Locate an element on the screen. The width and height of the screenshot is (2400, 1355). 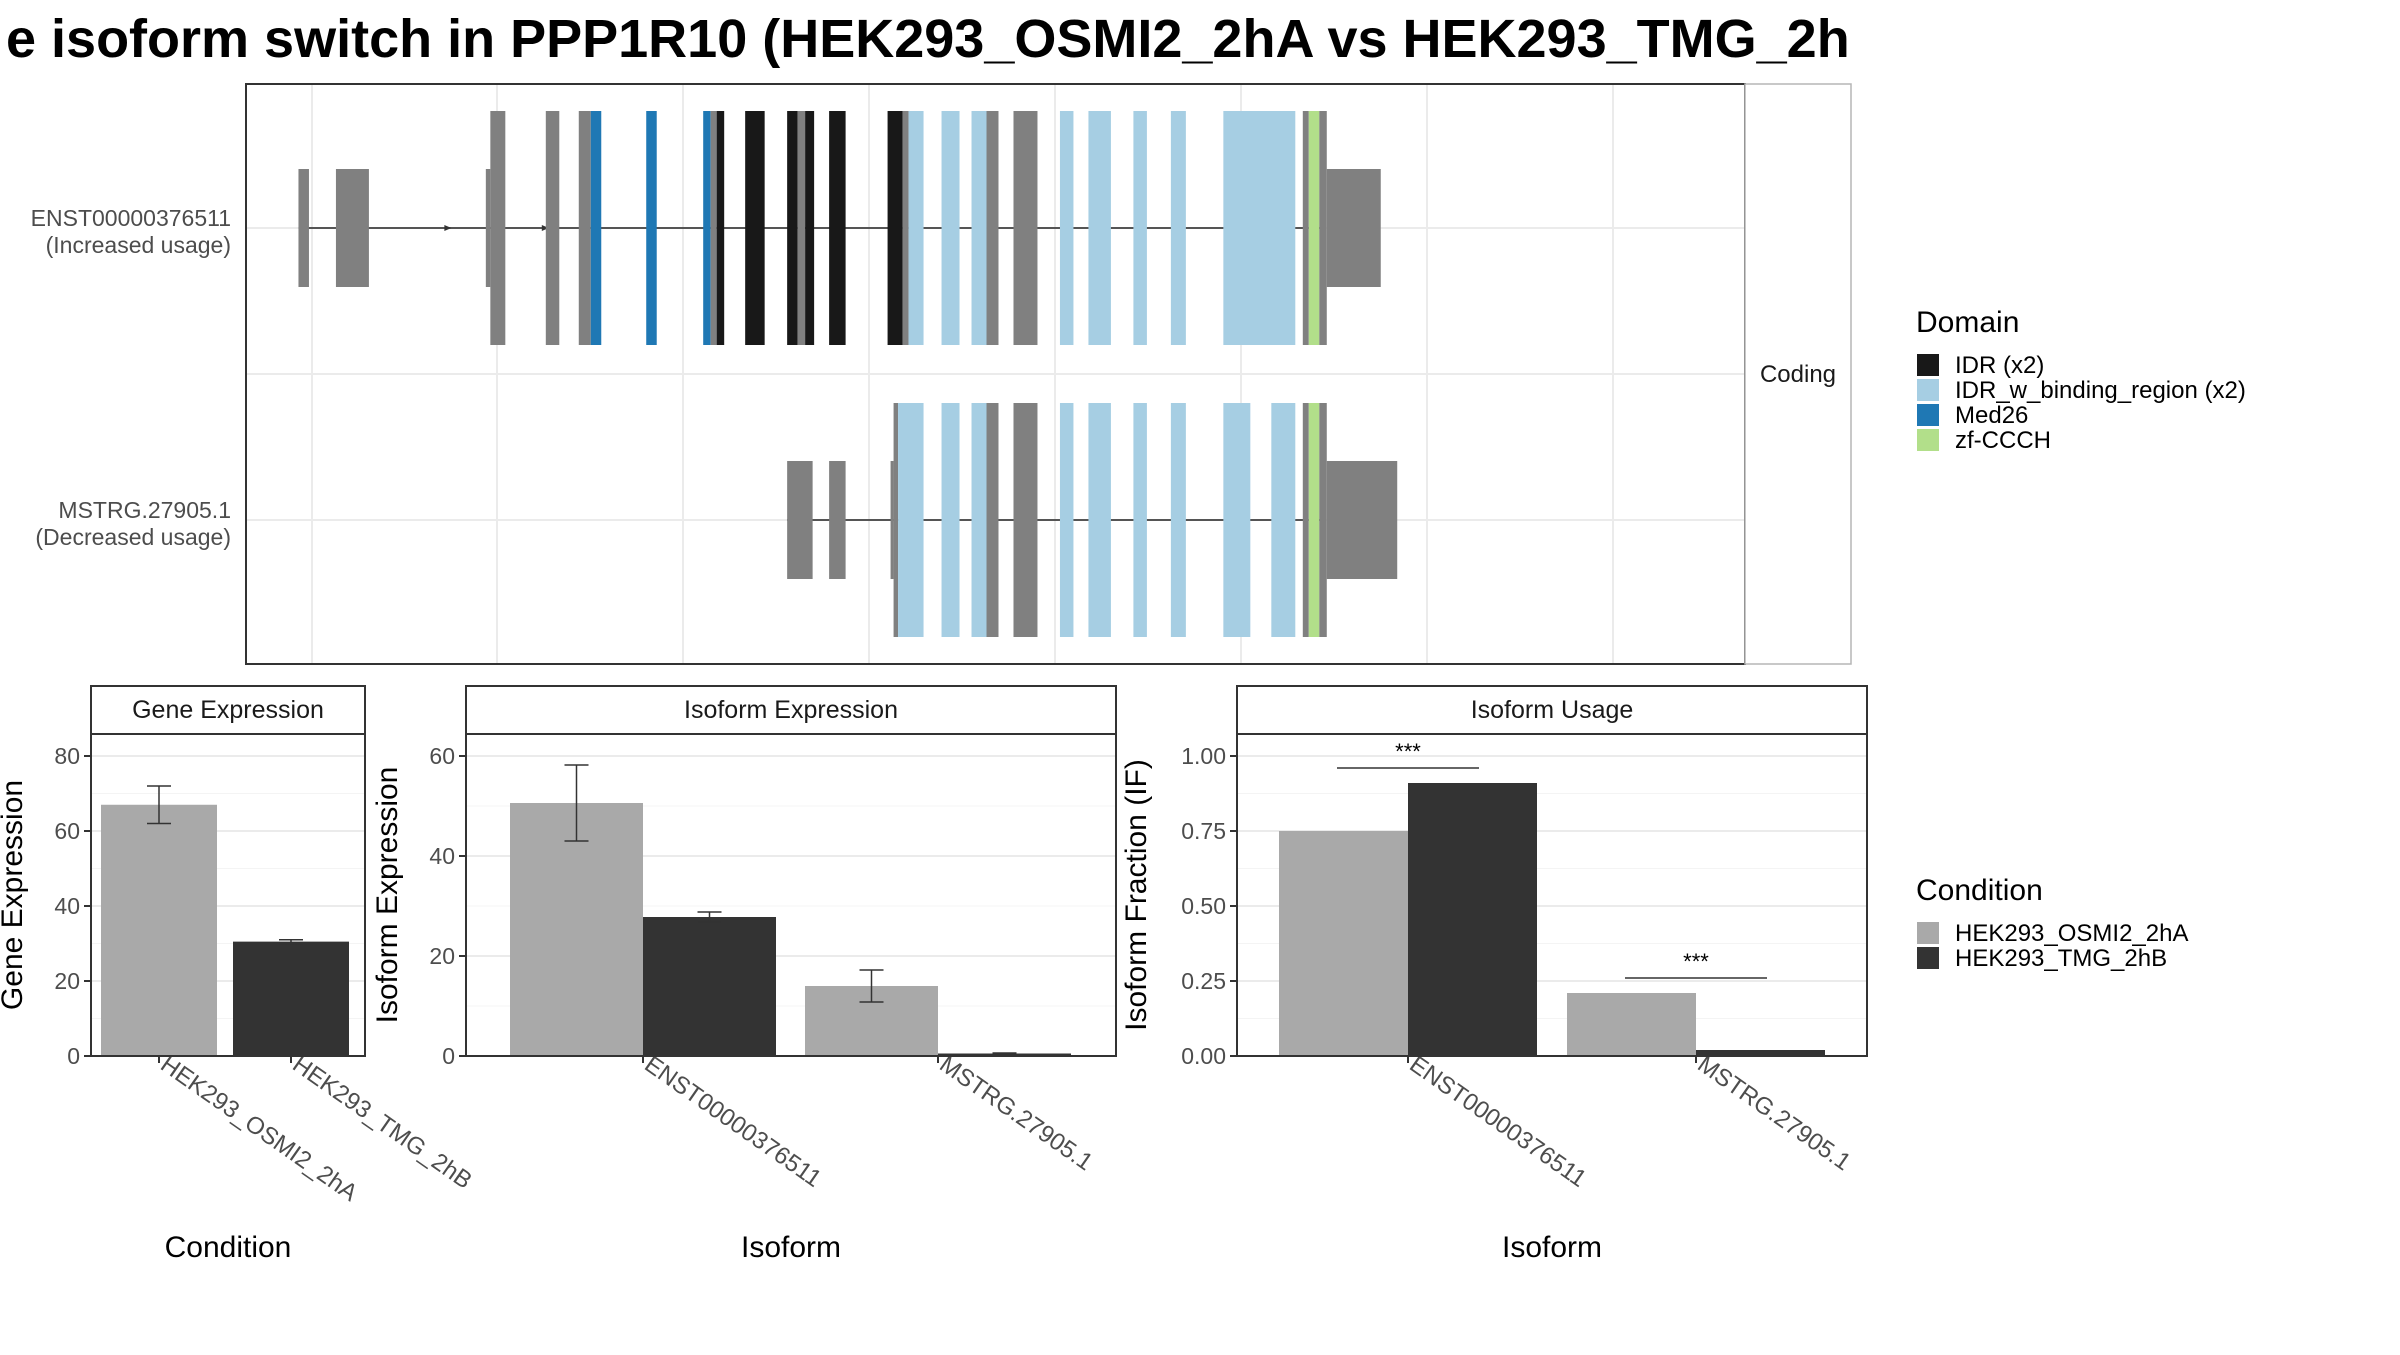
domain-exon-zf is located at coordinates (1314, 520).